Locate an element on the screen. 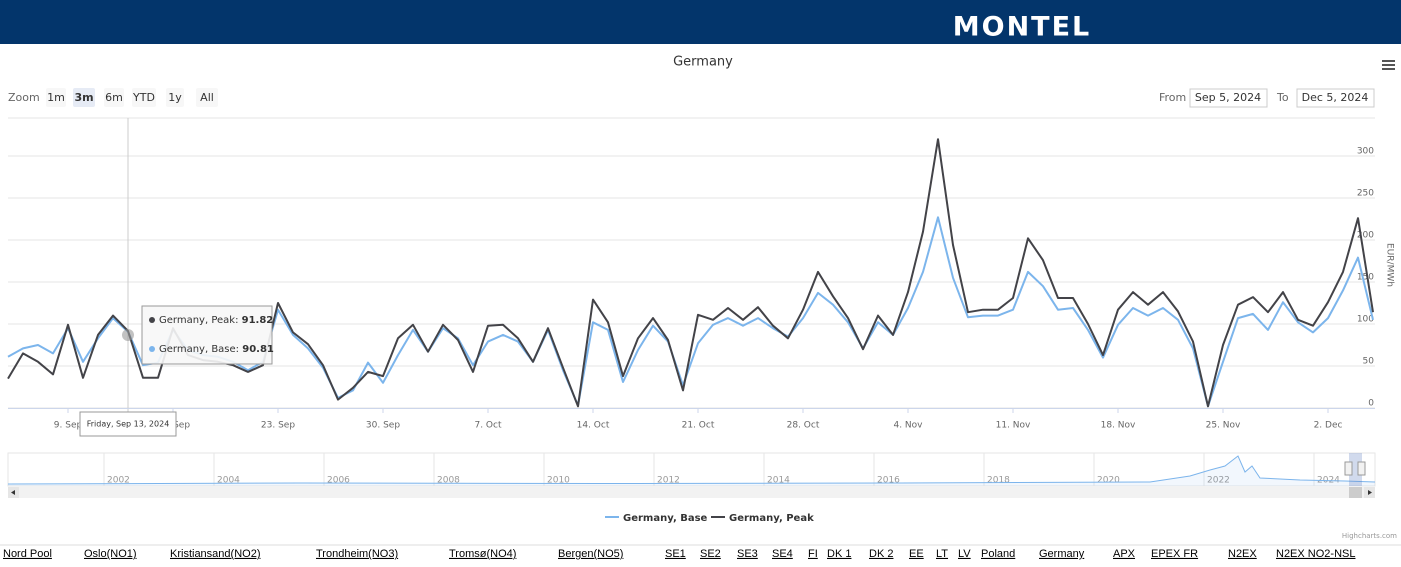 This screenshot has height=567, width=1401. menu-button is located at coordinates (1388, 65).